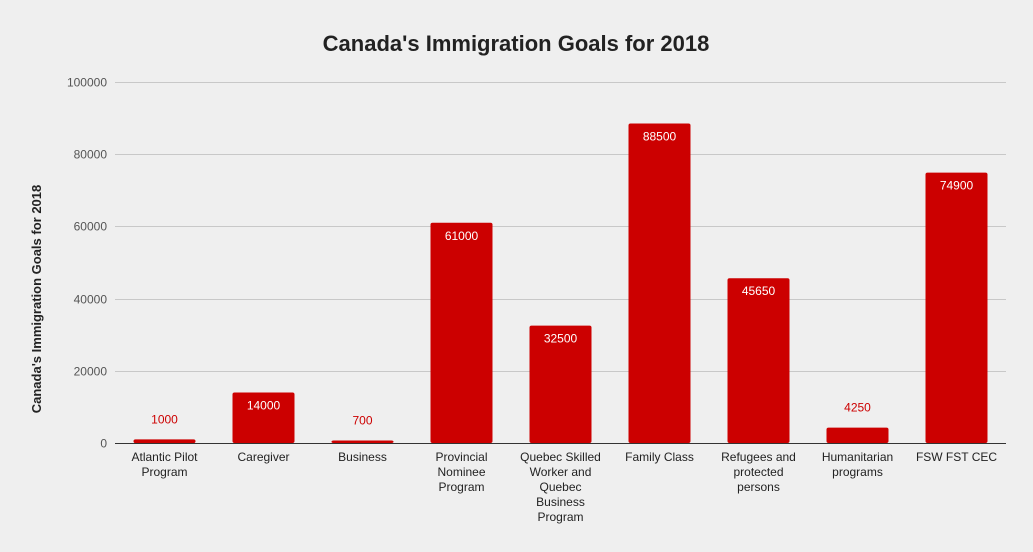  Describe the element at coordinates (461, 457) in the screenshot. I see `x-tick-label-line: Provincial` at that location.